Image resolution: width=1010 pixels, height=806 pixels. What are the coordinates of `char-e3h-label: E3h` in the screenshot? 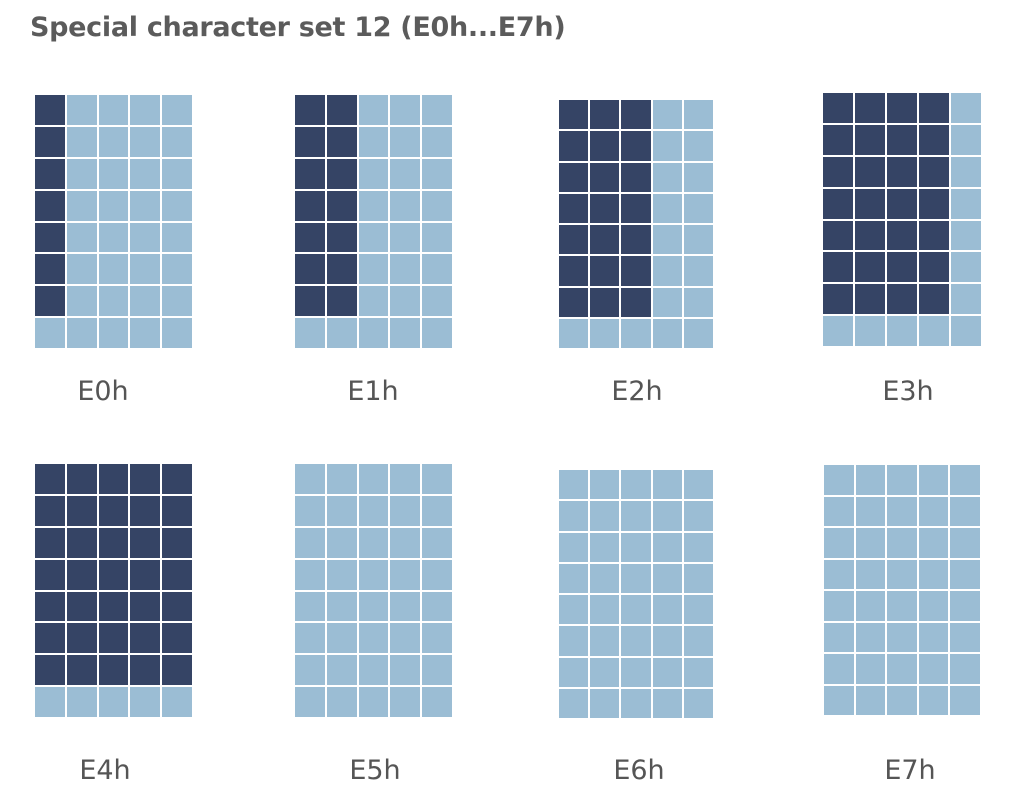 It's located at (908, 391).